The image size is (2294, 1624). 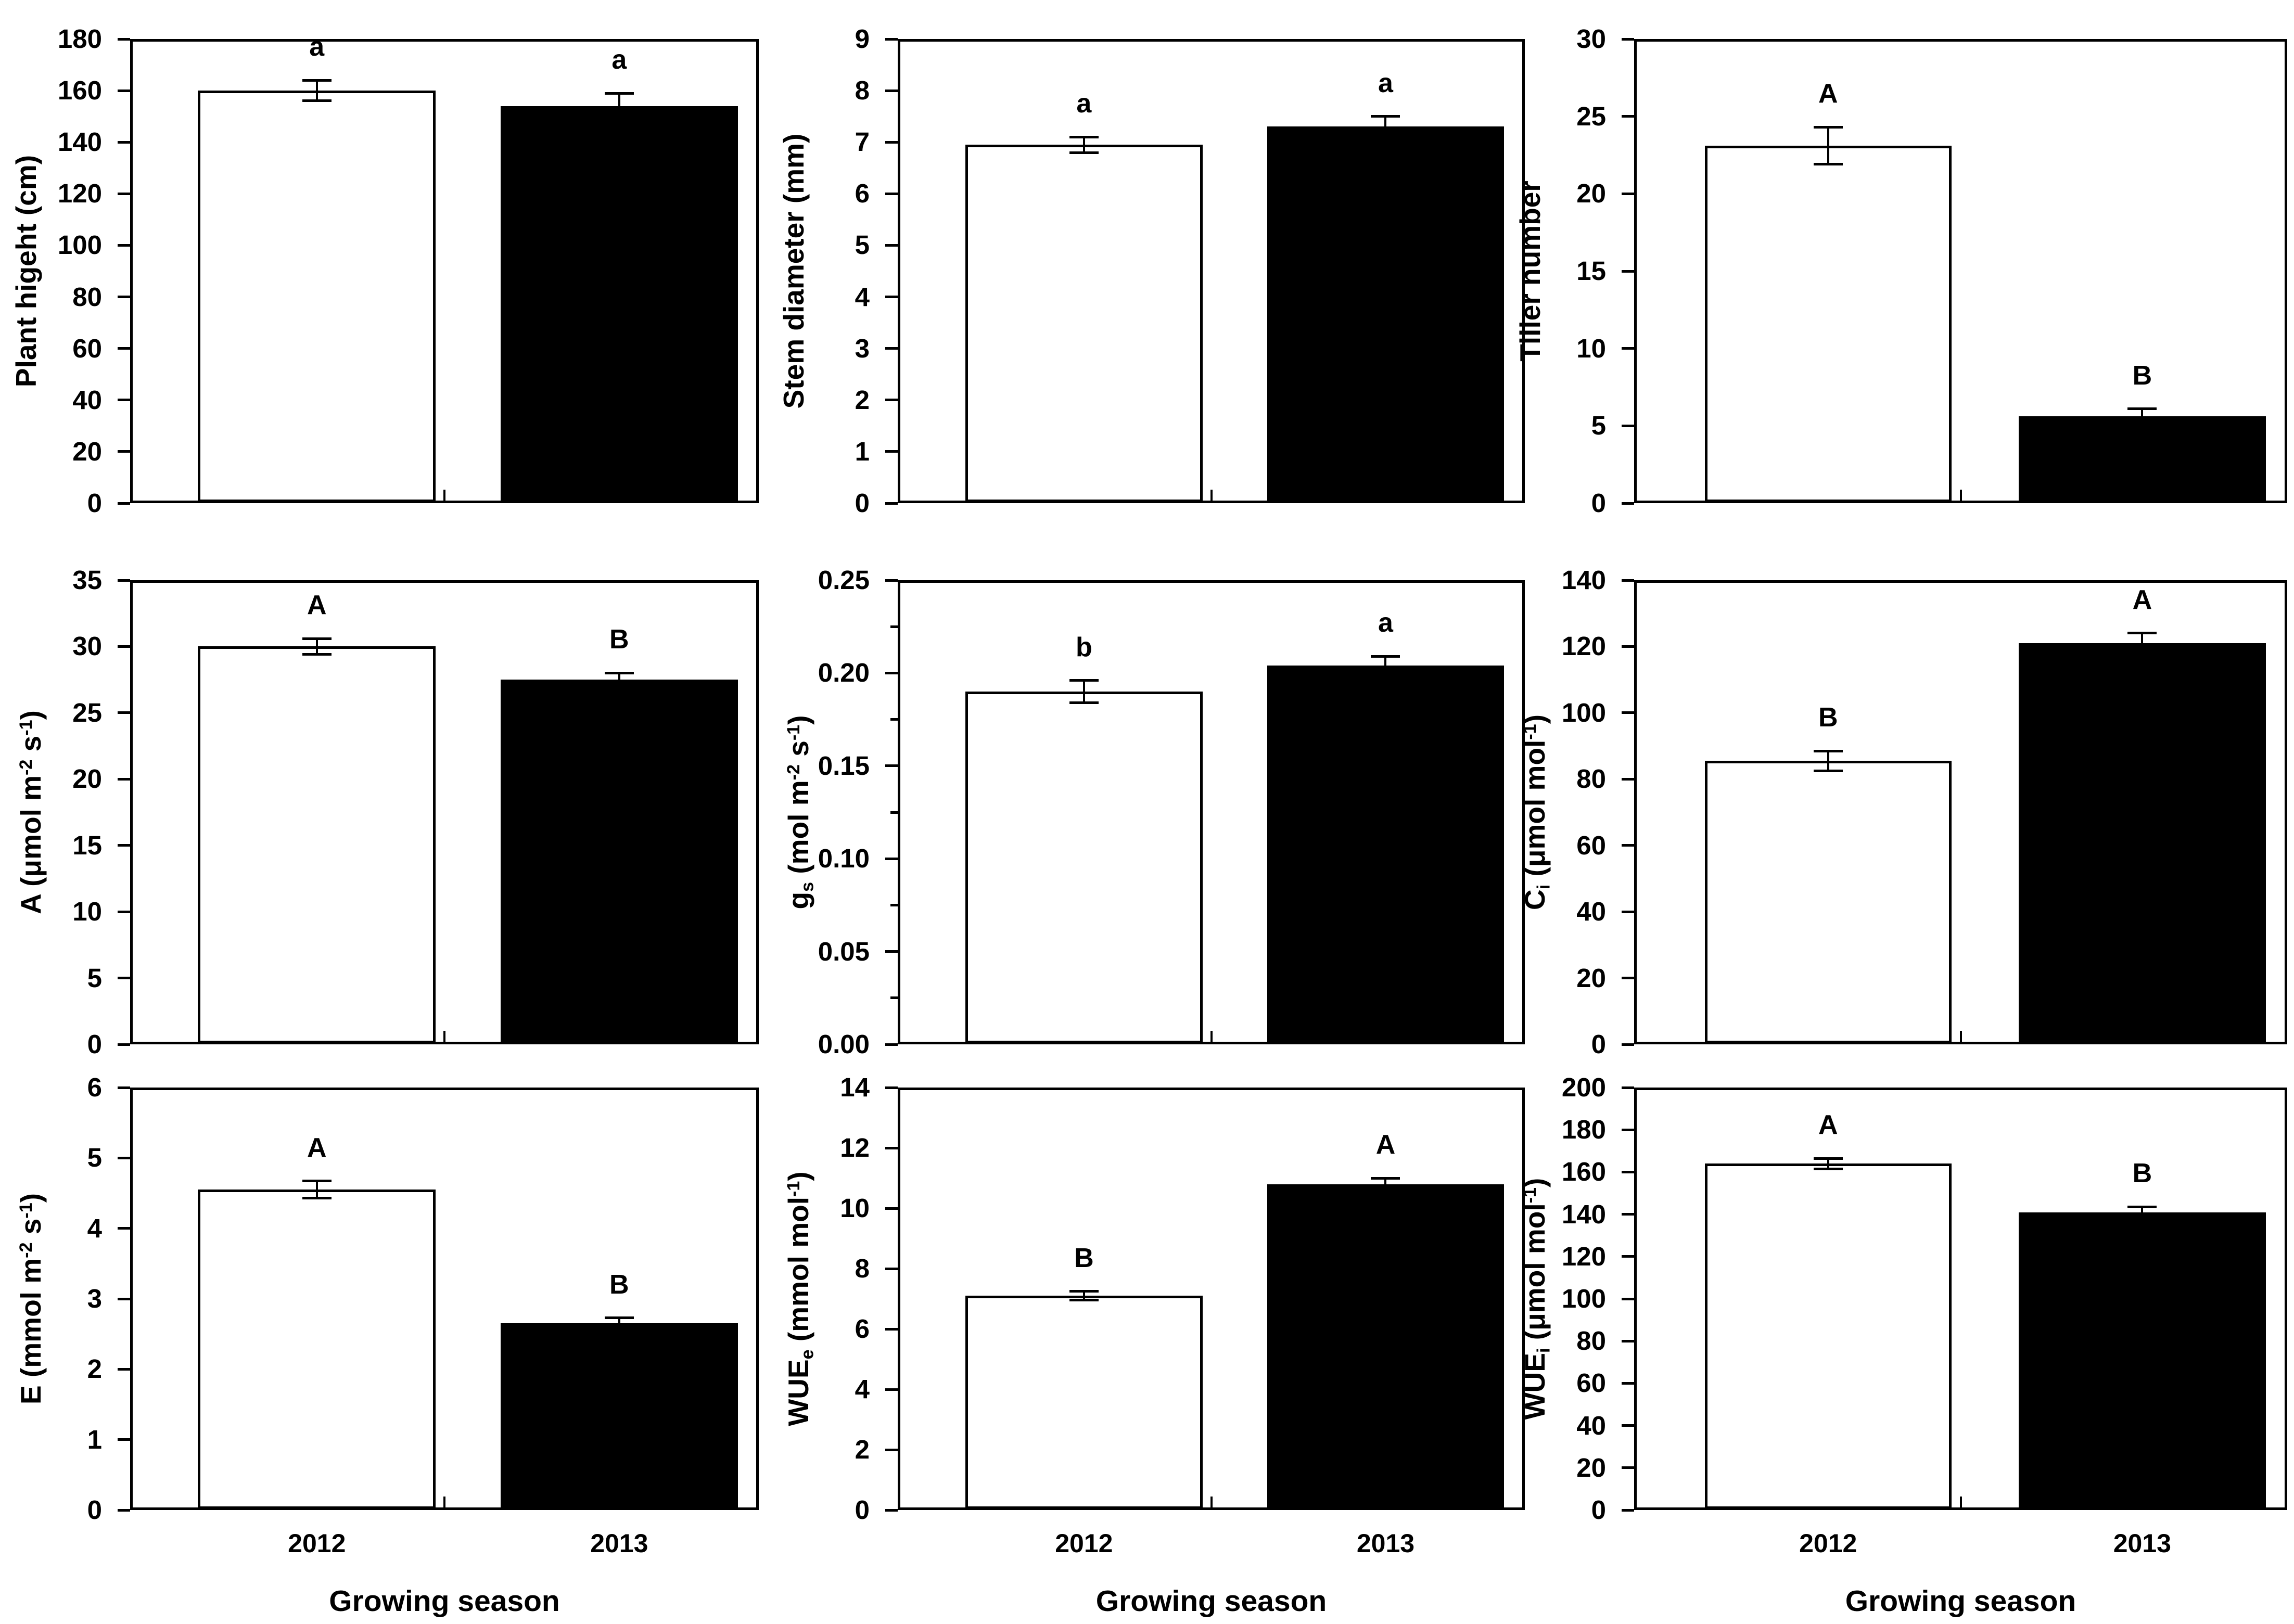 I want to click on y-axis-label: Ci (μmol mol-1), so click(x=1533, y=812).